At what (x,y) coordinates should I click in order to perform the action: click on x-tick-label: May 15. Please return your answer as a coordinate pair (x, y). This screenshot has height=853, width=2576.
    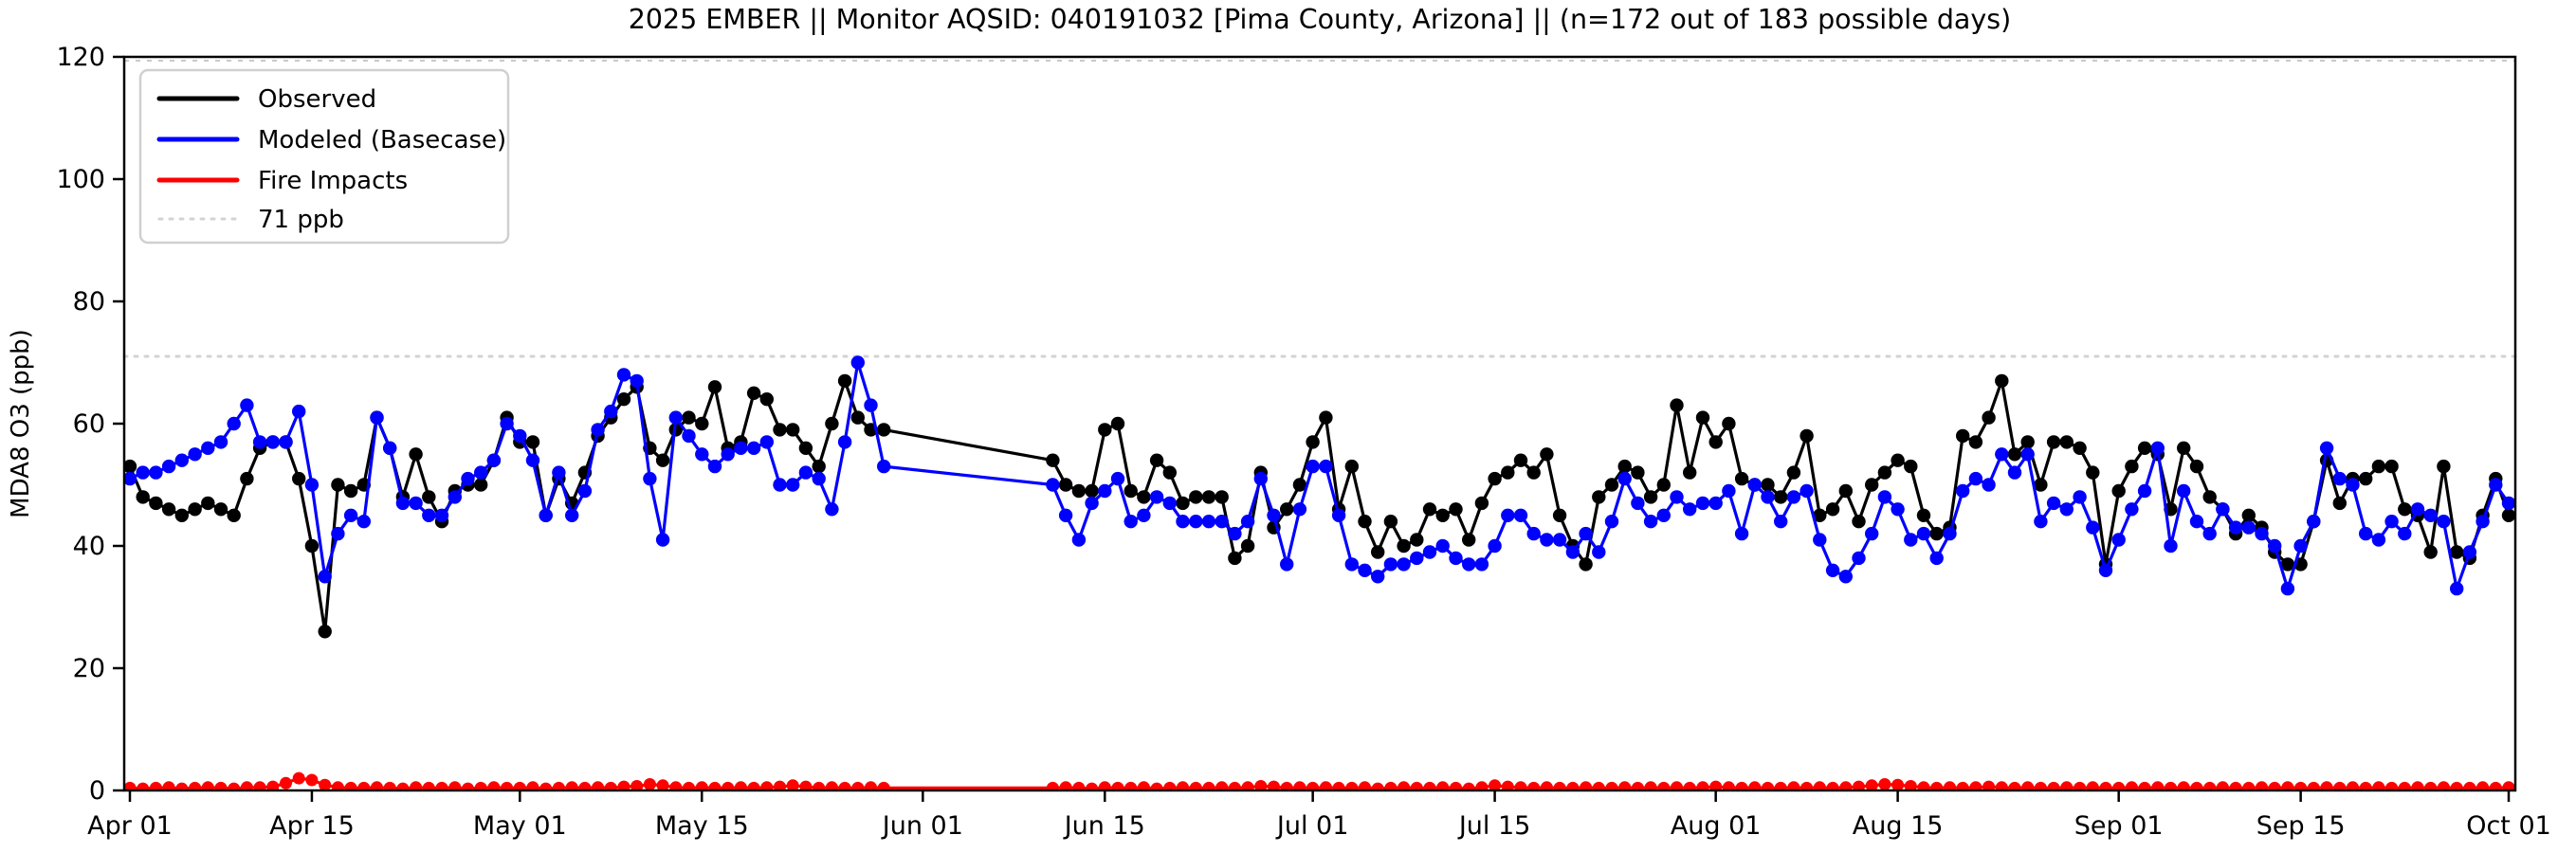
    Looking at the image, I should click on (702, 826).